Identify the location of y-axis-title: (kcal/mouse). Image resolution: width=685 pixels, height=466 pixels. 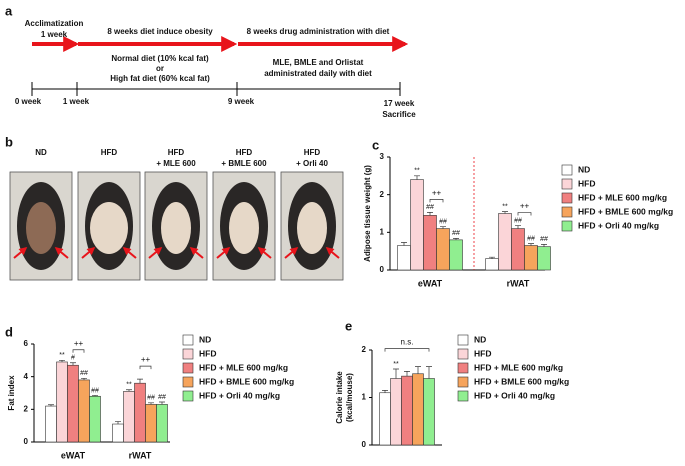
(349, 397).